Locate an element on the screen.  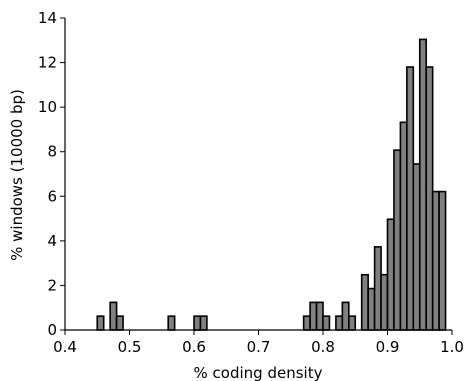
y-tick-label: 6 is located at coordinates (52, 196).